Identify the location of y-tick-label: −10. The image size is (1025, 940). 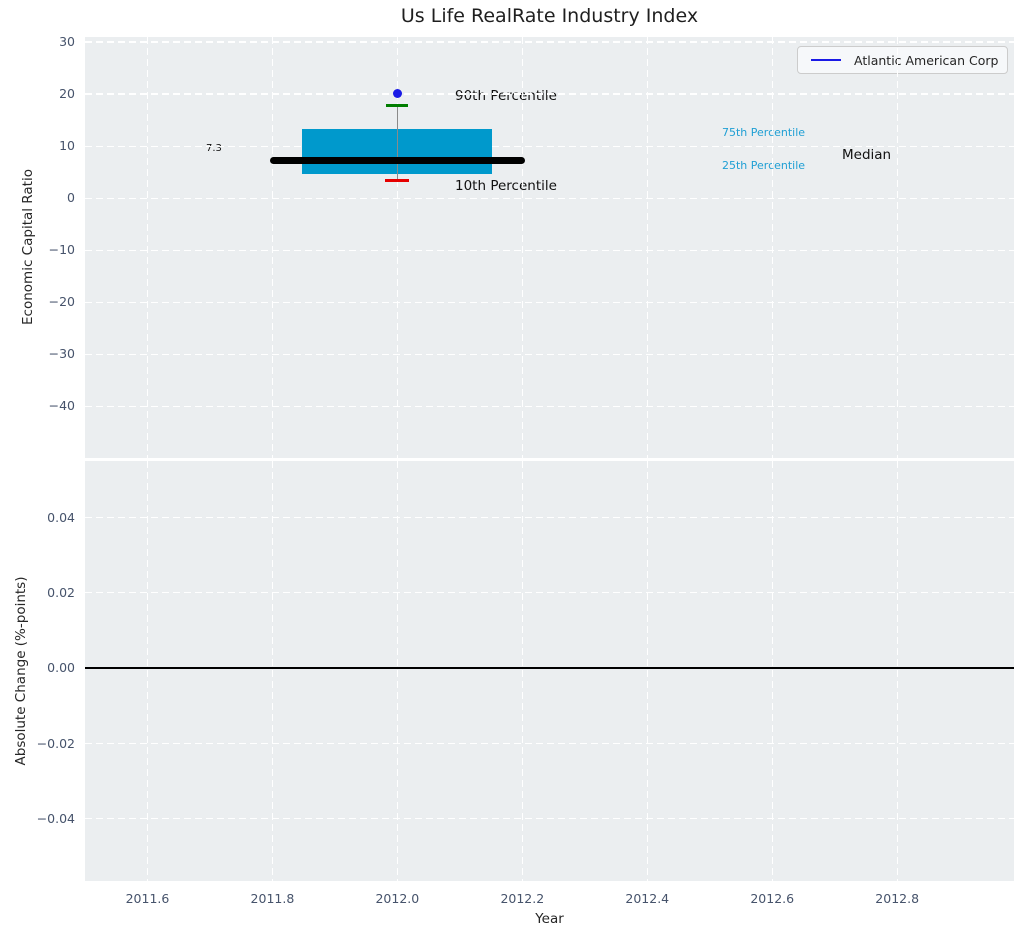
(61, 250).